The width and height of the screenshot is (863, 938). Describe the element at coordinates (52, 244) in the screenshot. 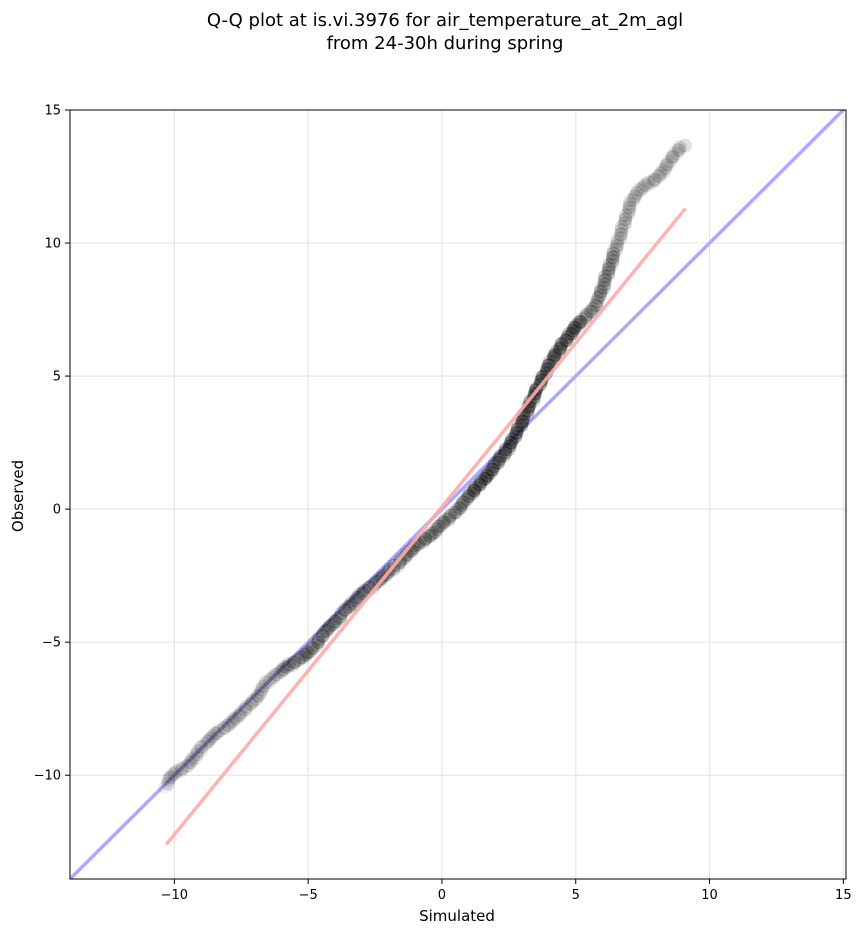

I see `y-tick-label: 10` at that location.